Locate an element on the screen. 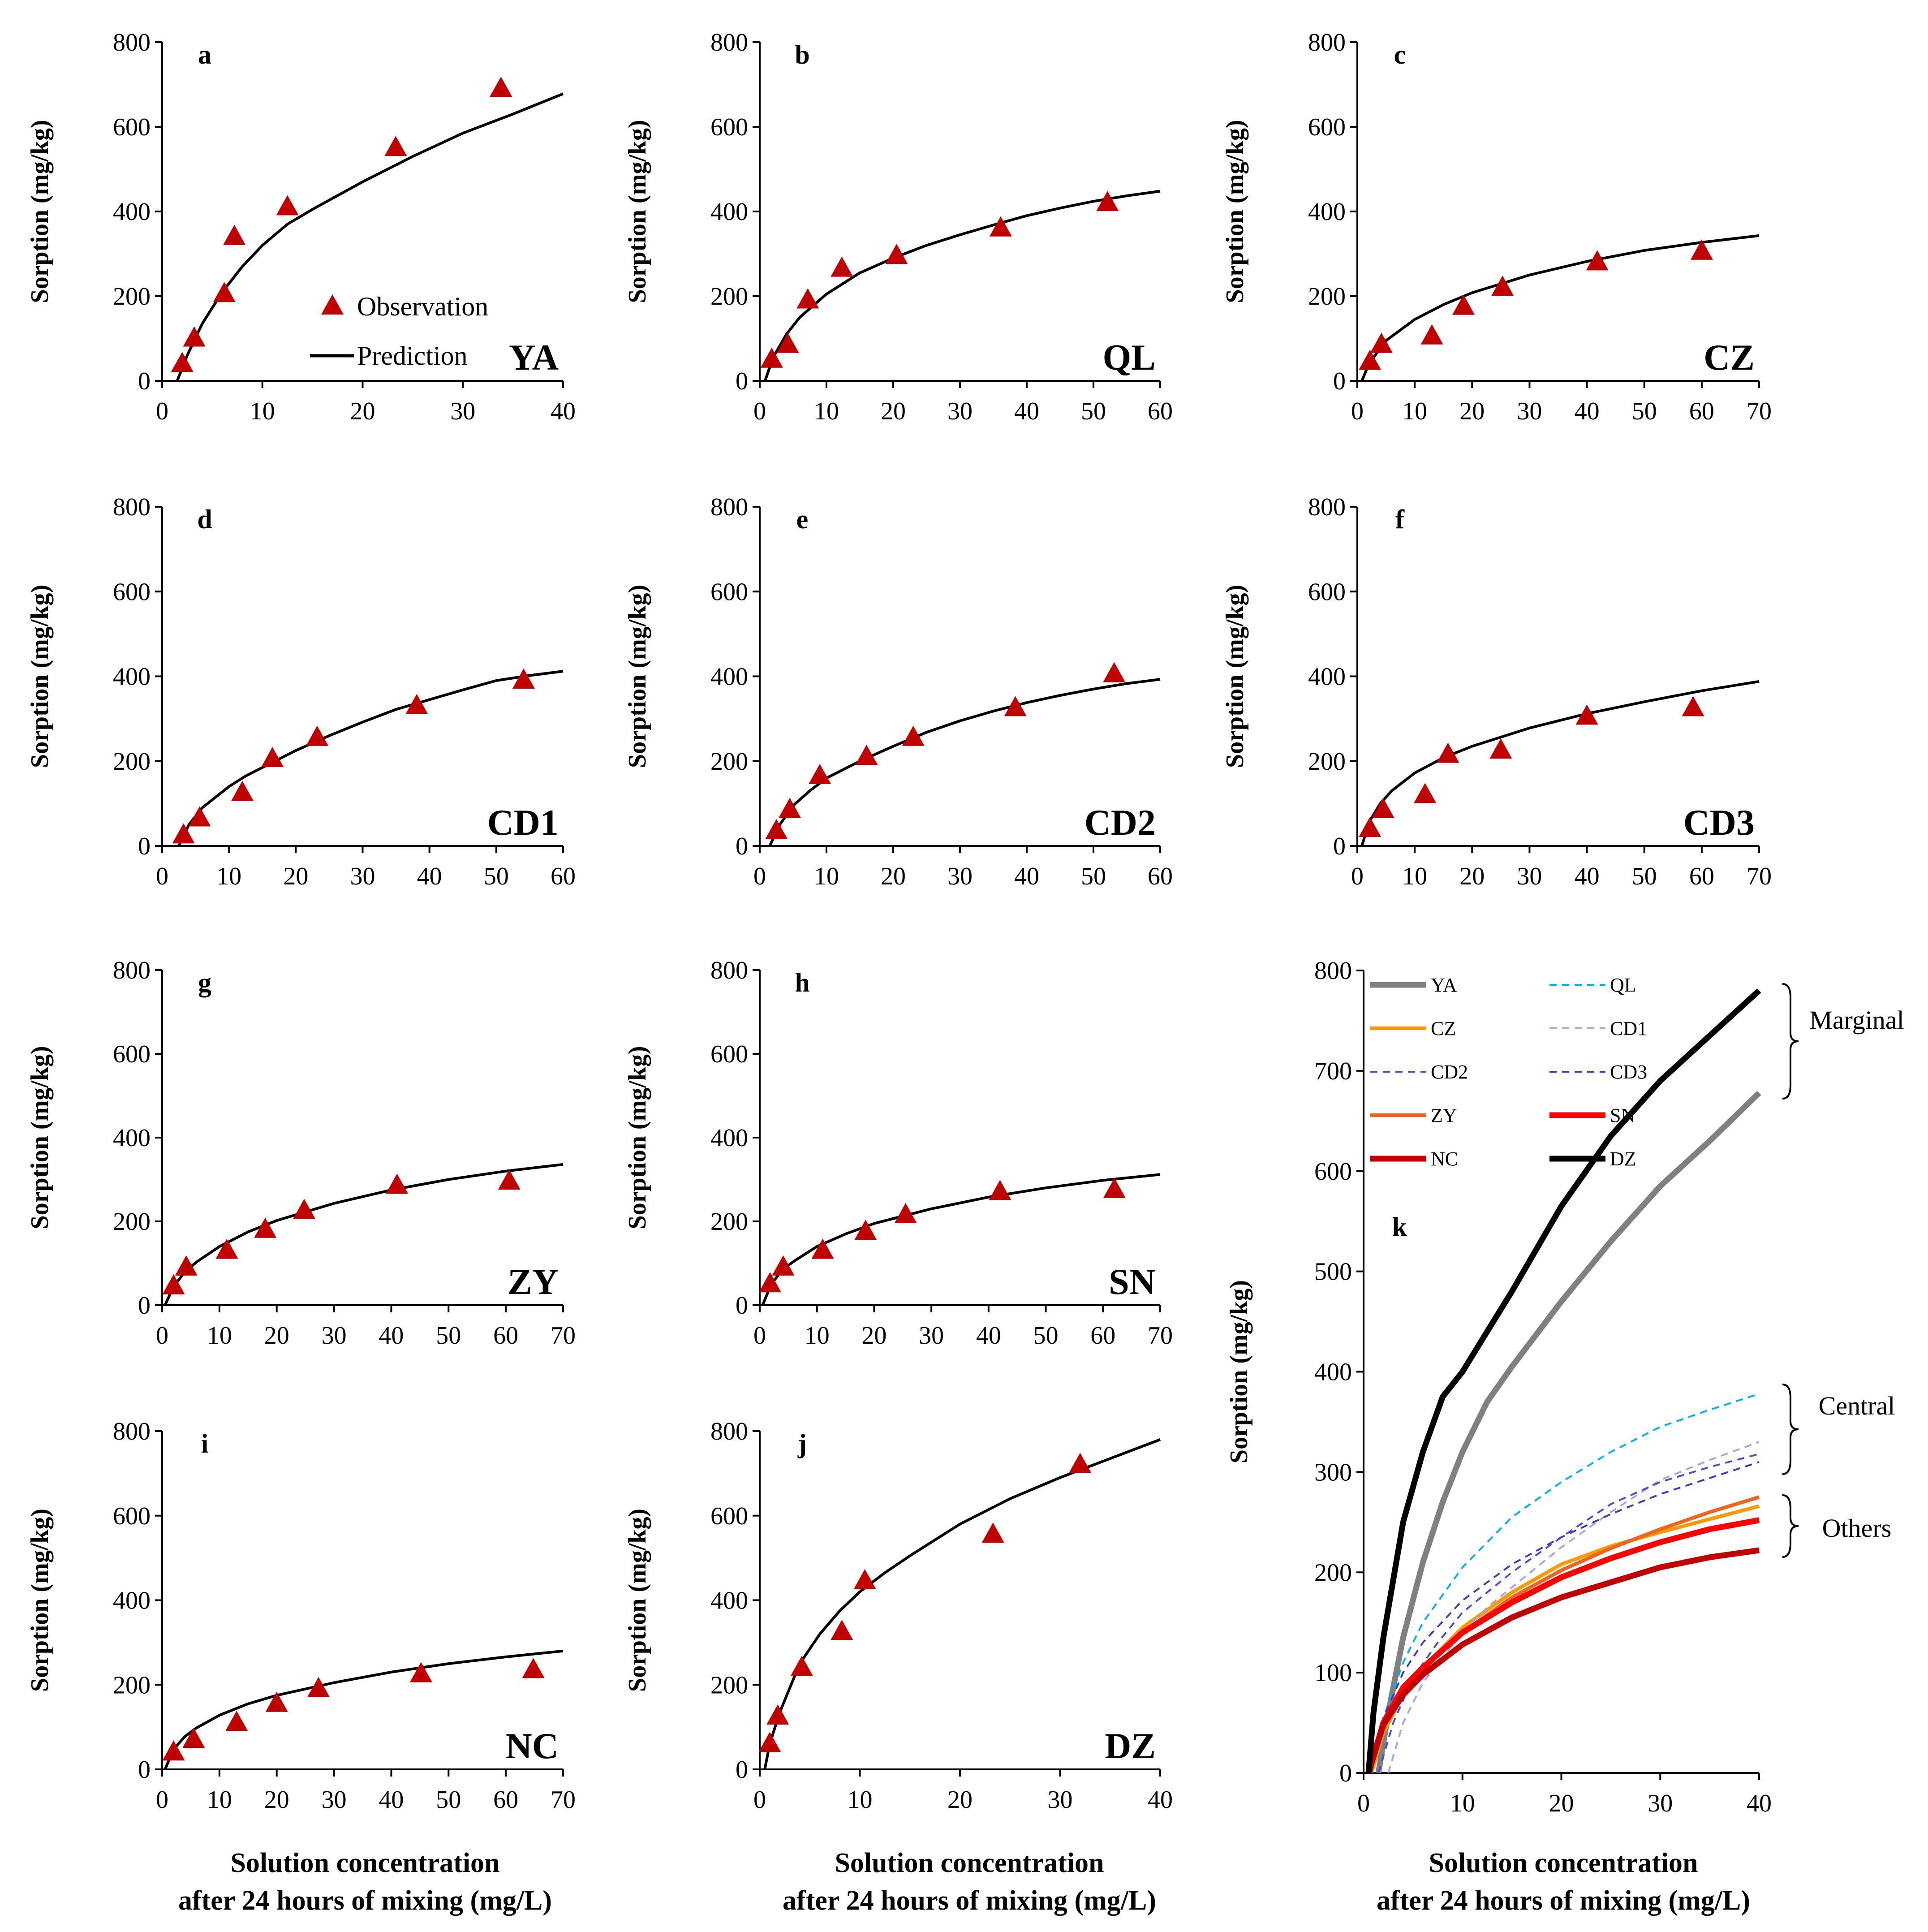 The height and width of the screenshot is (1932, 1928). legend-prediction-label: Prediction is located at coordinates (412, 356).